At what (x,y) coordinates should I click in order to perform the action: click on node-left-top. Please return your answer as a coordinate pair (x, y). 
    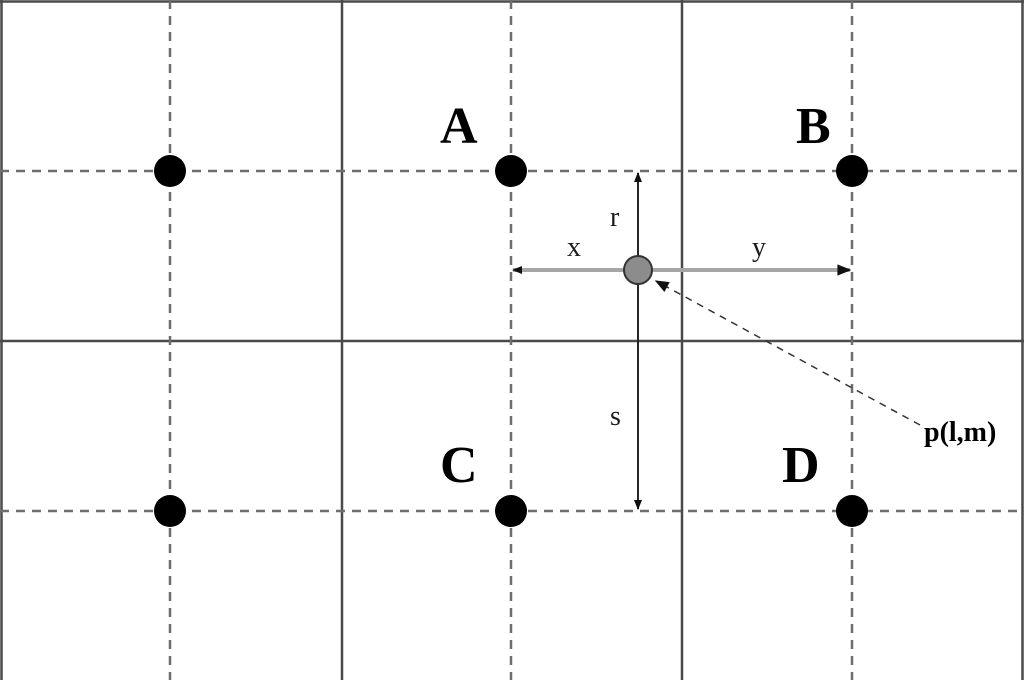
    Looking at the image, I should click on (170, 171).